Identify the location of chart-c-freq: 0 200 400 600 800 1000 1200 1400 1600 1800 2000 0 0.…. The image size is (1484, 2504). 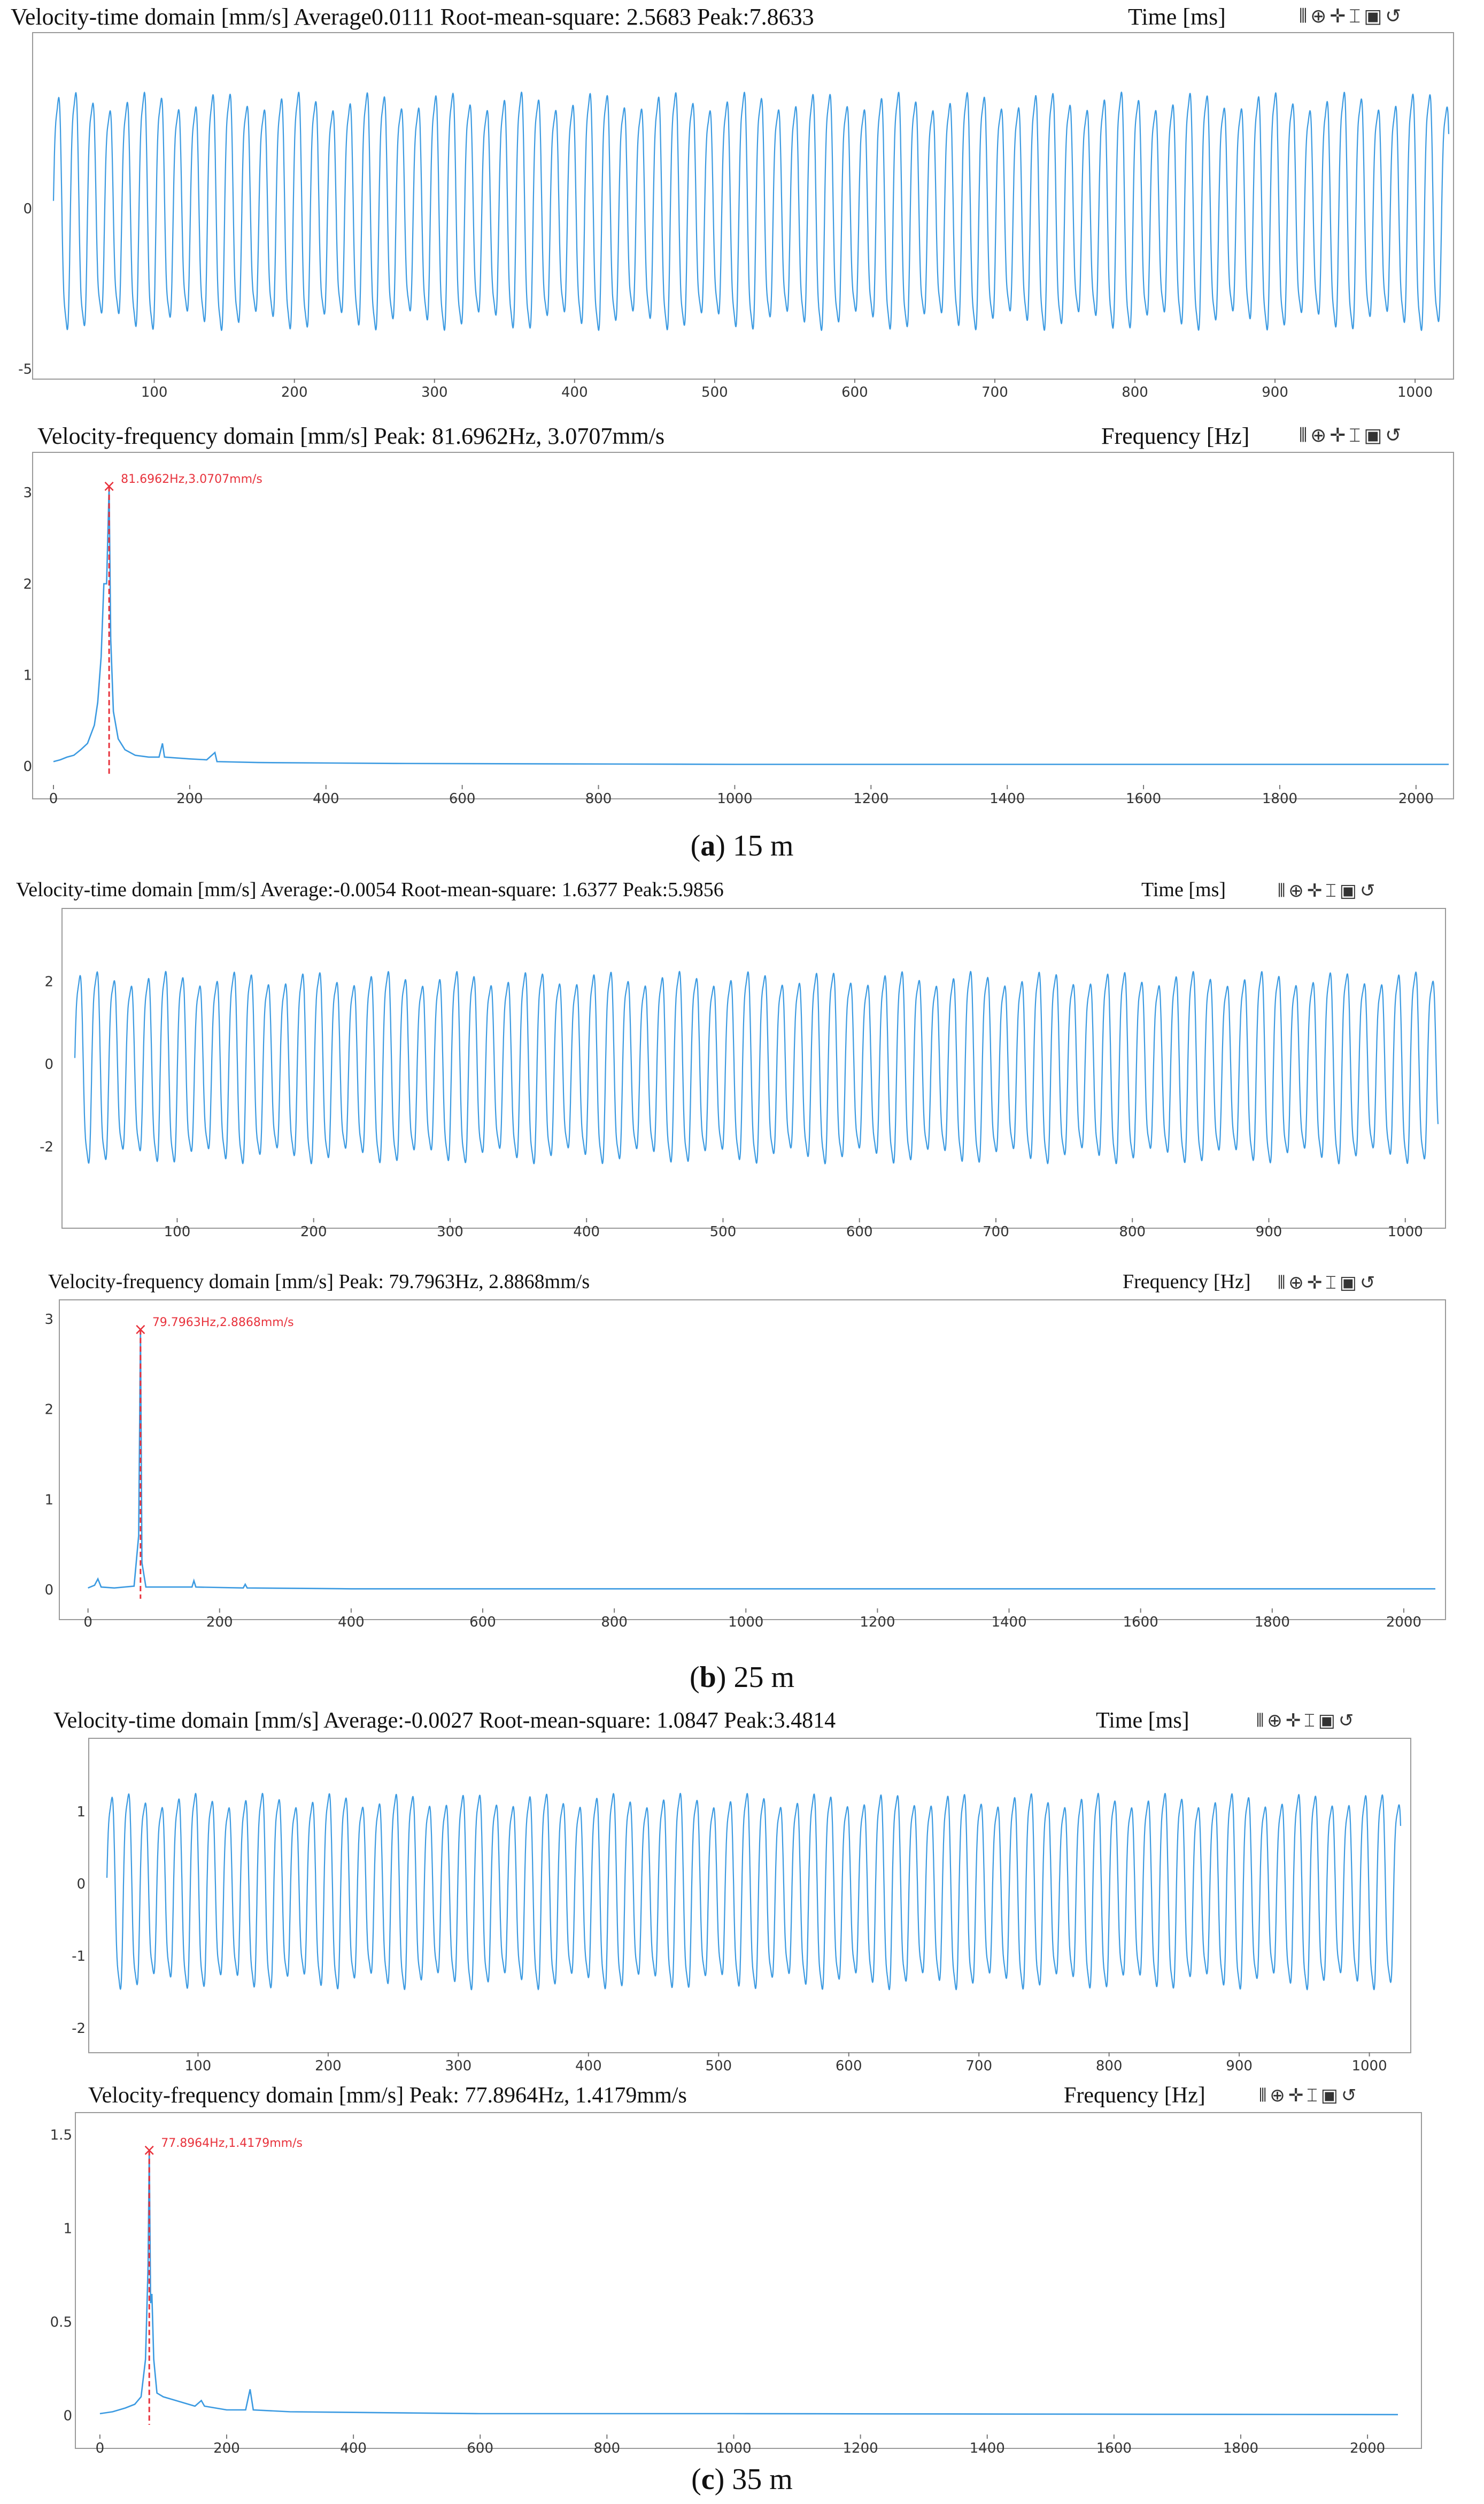
(724, 2292).